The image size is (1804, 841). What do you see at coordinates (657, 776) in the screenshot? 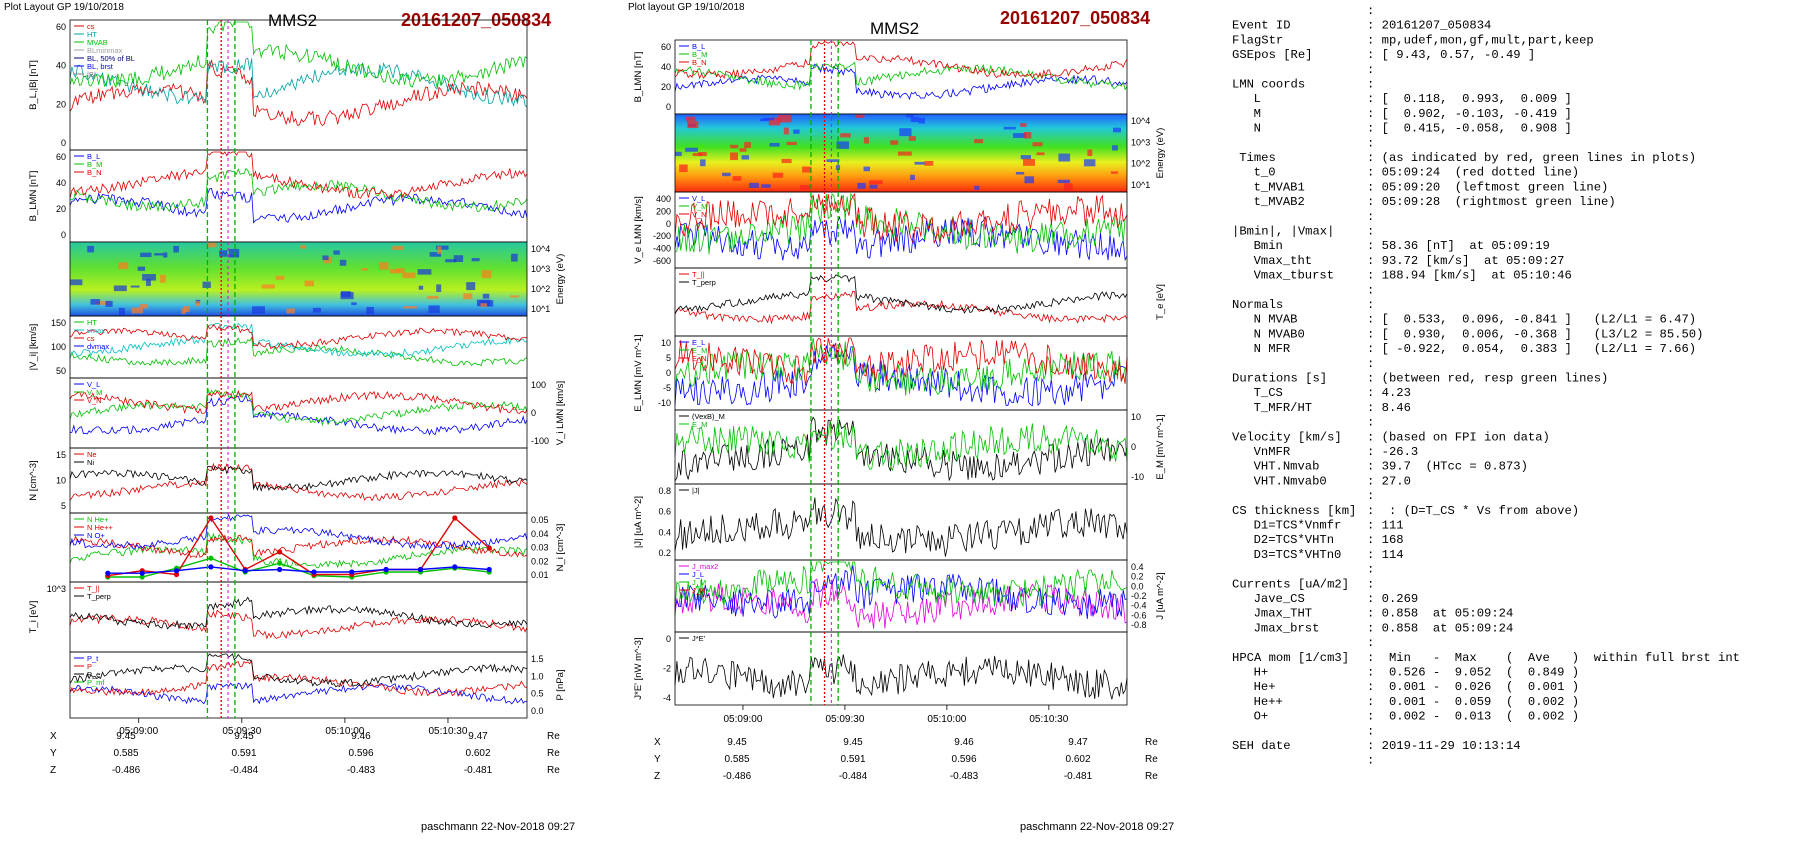
I see `coord-row-label: Z` at bounding box center [657, 776].